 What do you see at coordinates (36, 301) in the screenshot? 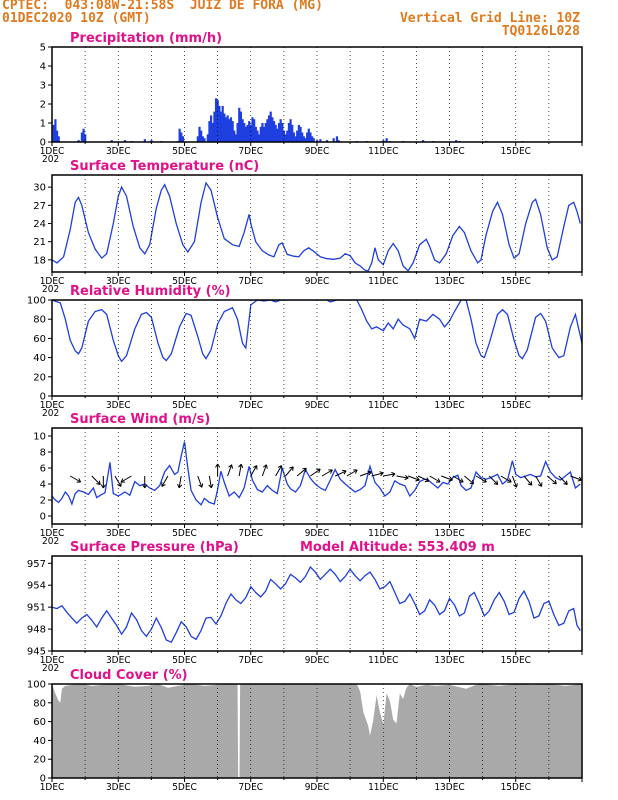
I see `y-tick-label: 100` at bounding box center [36, 301].